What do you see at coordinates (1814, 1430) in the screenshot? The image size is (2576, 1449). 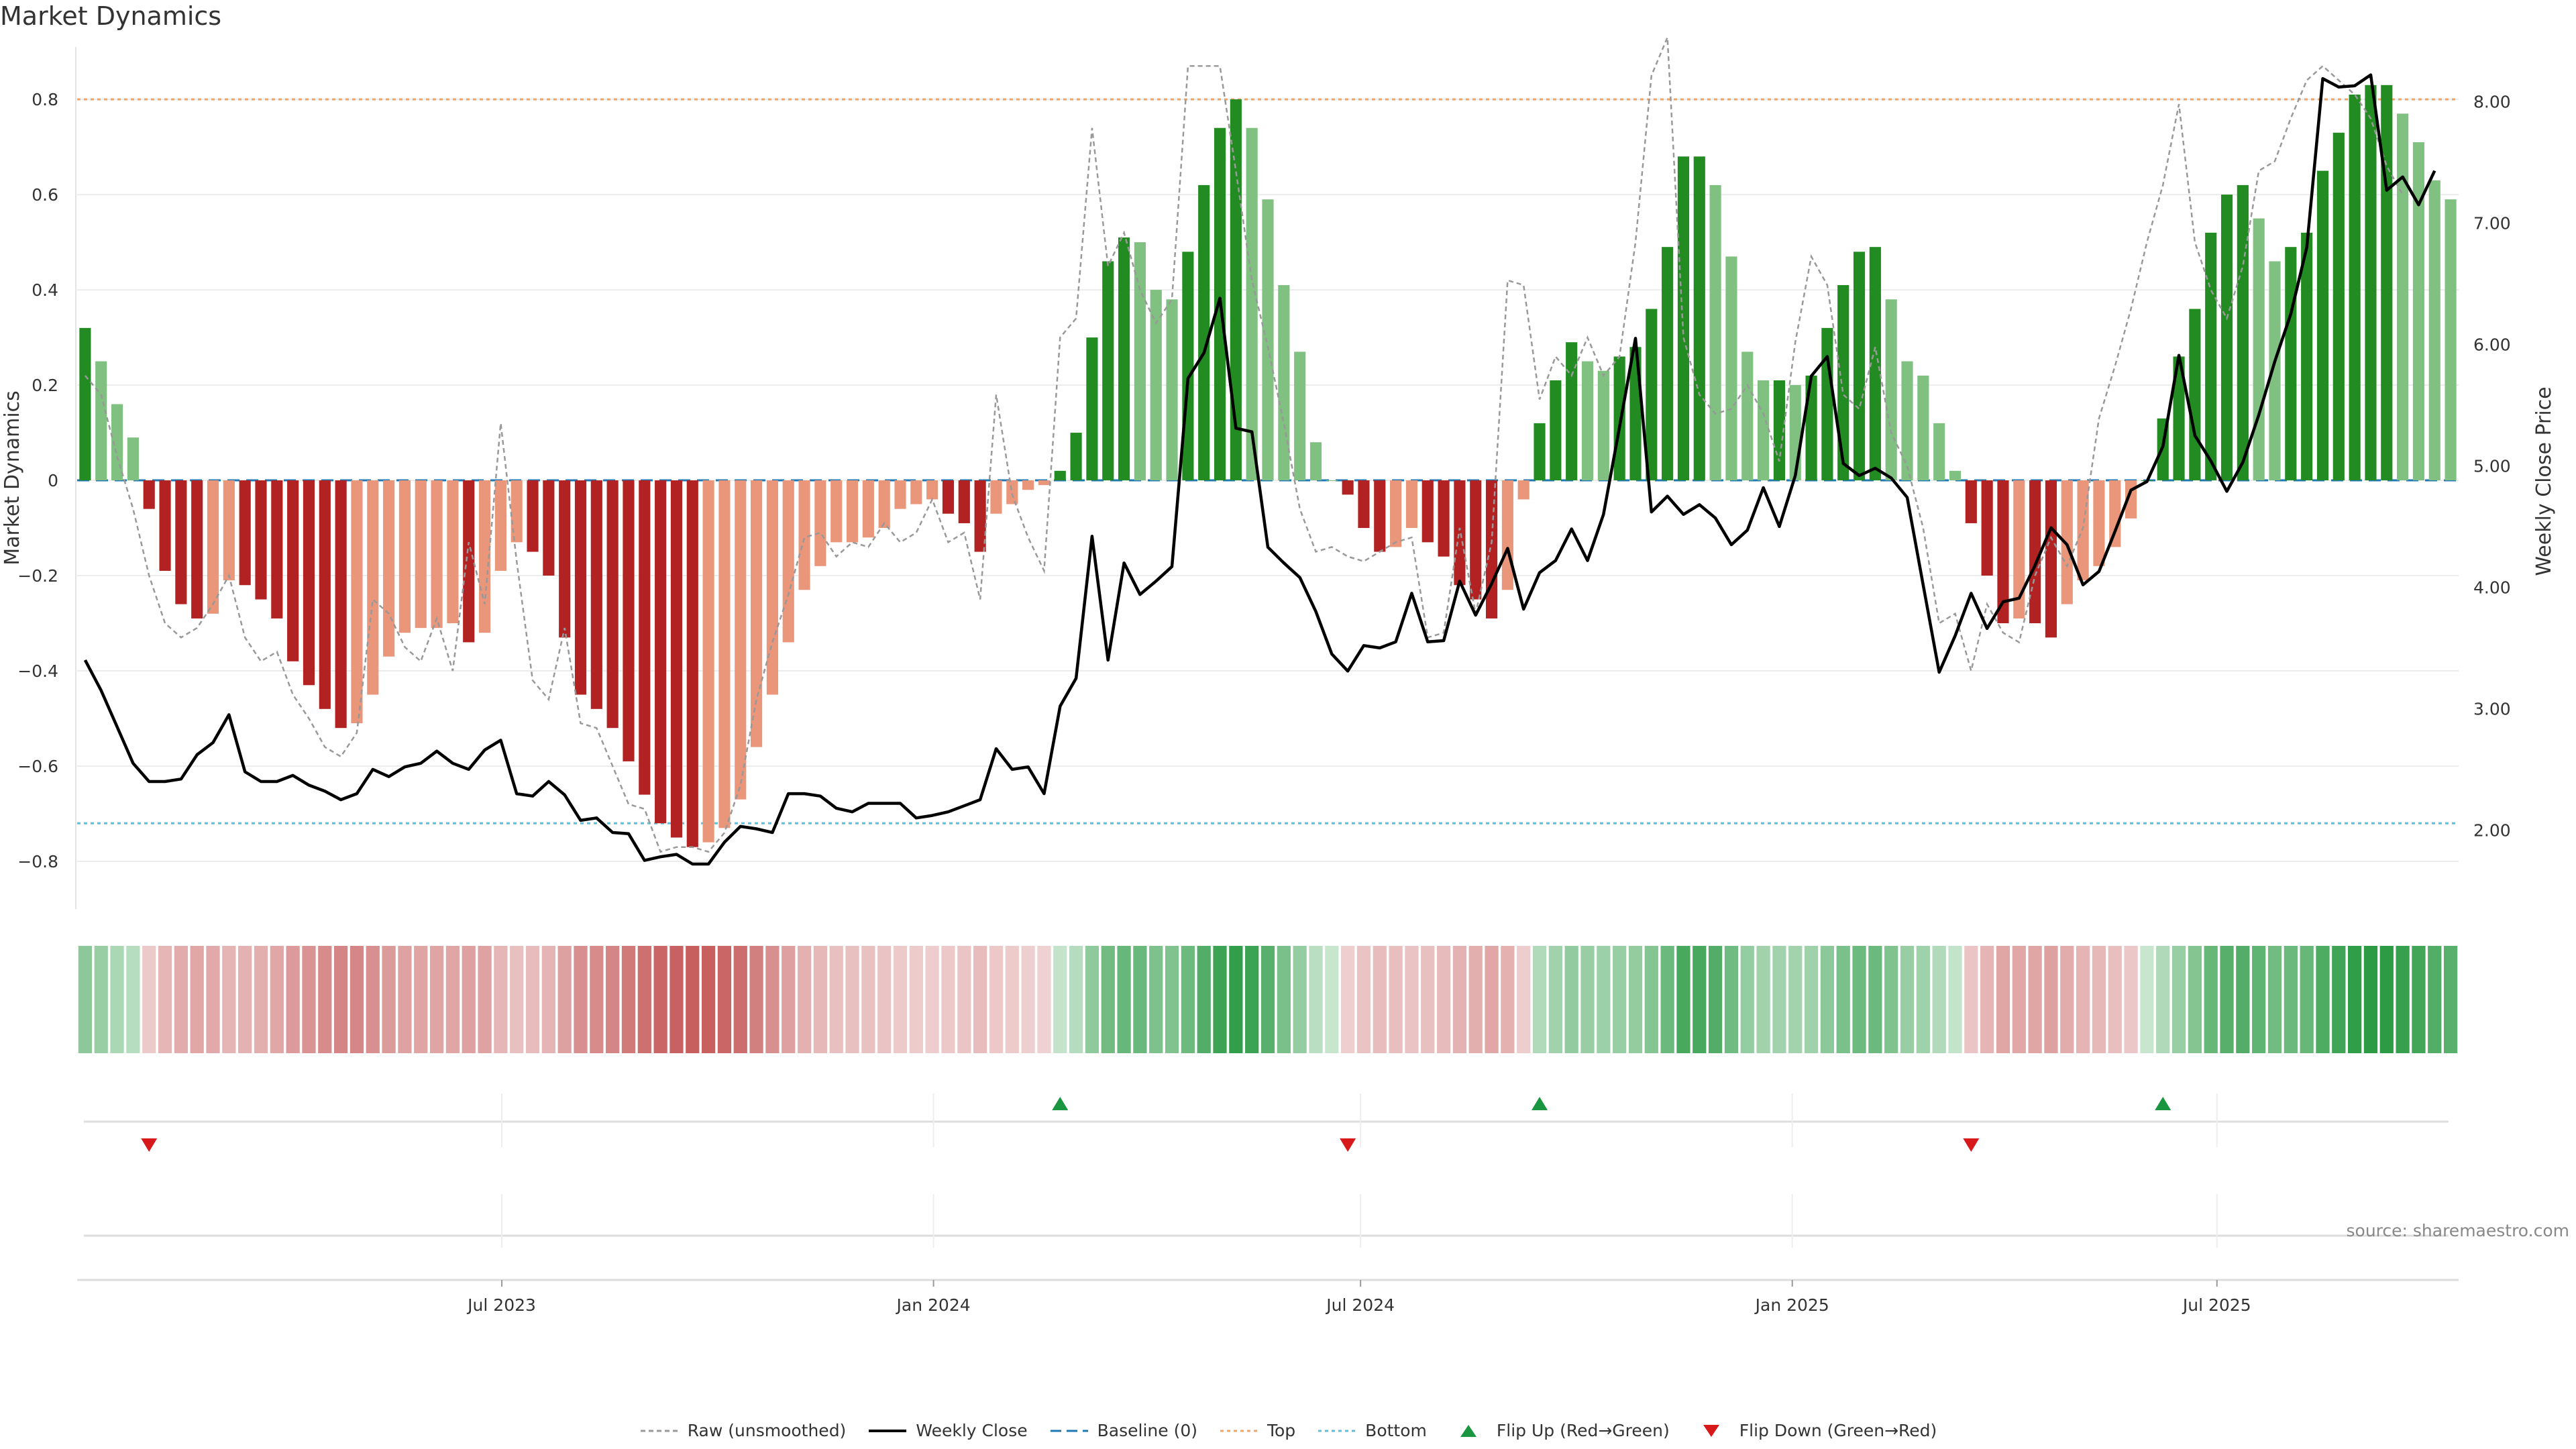 I see `legend-item-flip-down: Flip Down (Green→Red)` at bounding box center [1814, 1430].